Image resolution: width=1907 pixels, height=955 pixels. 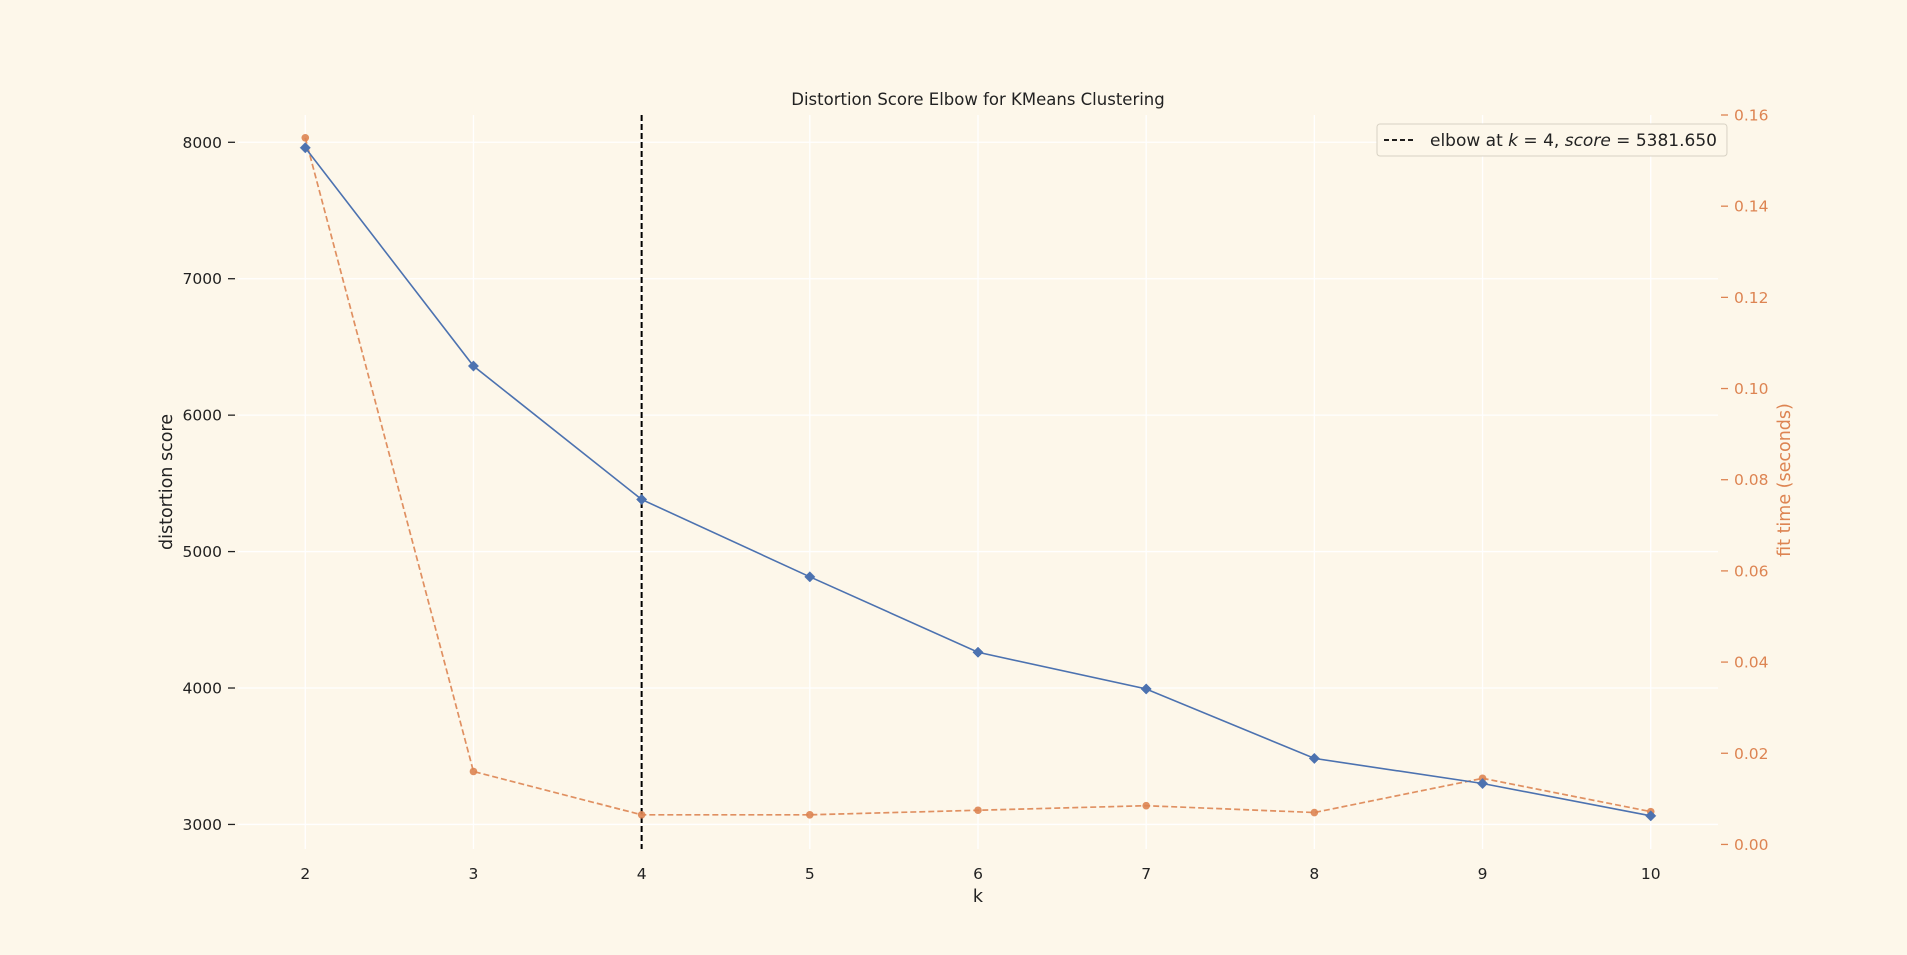 I want to click on legend-k-value: = 4,, so click(x=1541, y=141).